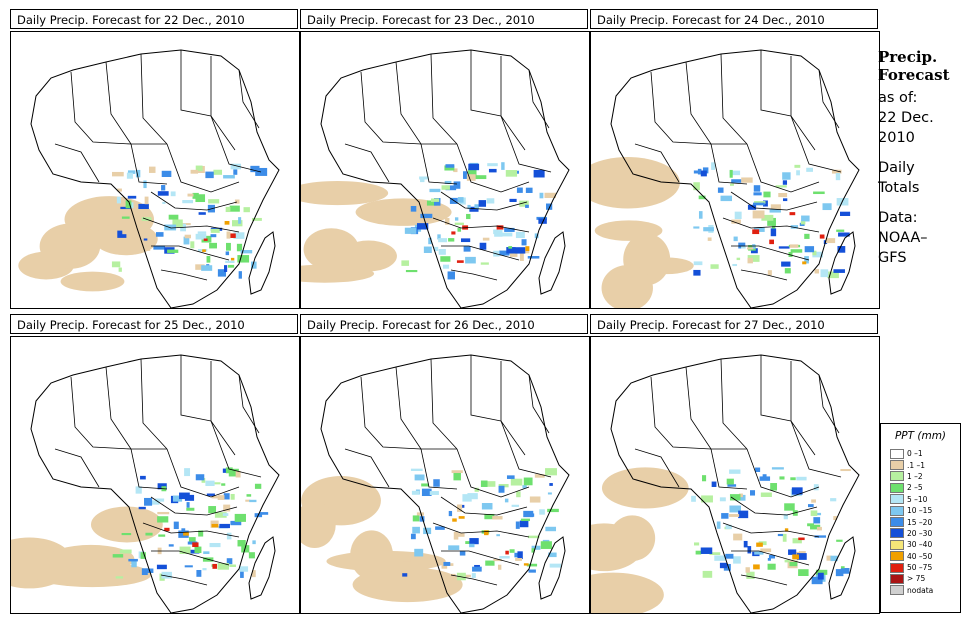 The image size is (965, 628). Describe the element at coordinates (735, 464) in the screenshot. I see `forecast-panel-6: Daily Precip. Forecast for 27 Dec., 2010` at that location.